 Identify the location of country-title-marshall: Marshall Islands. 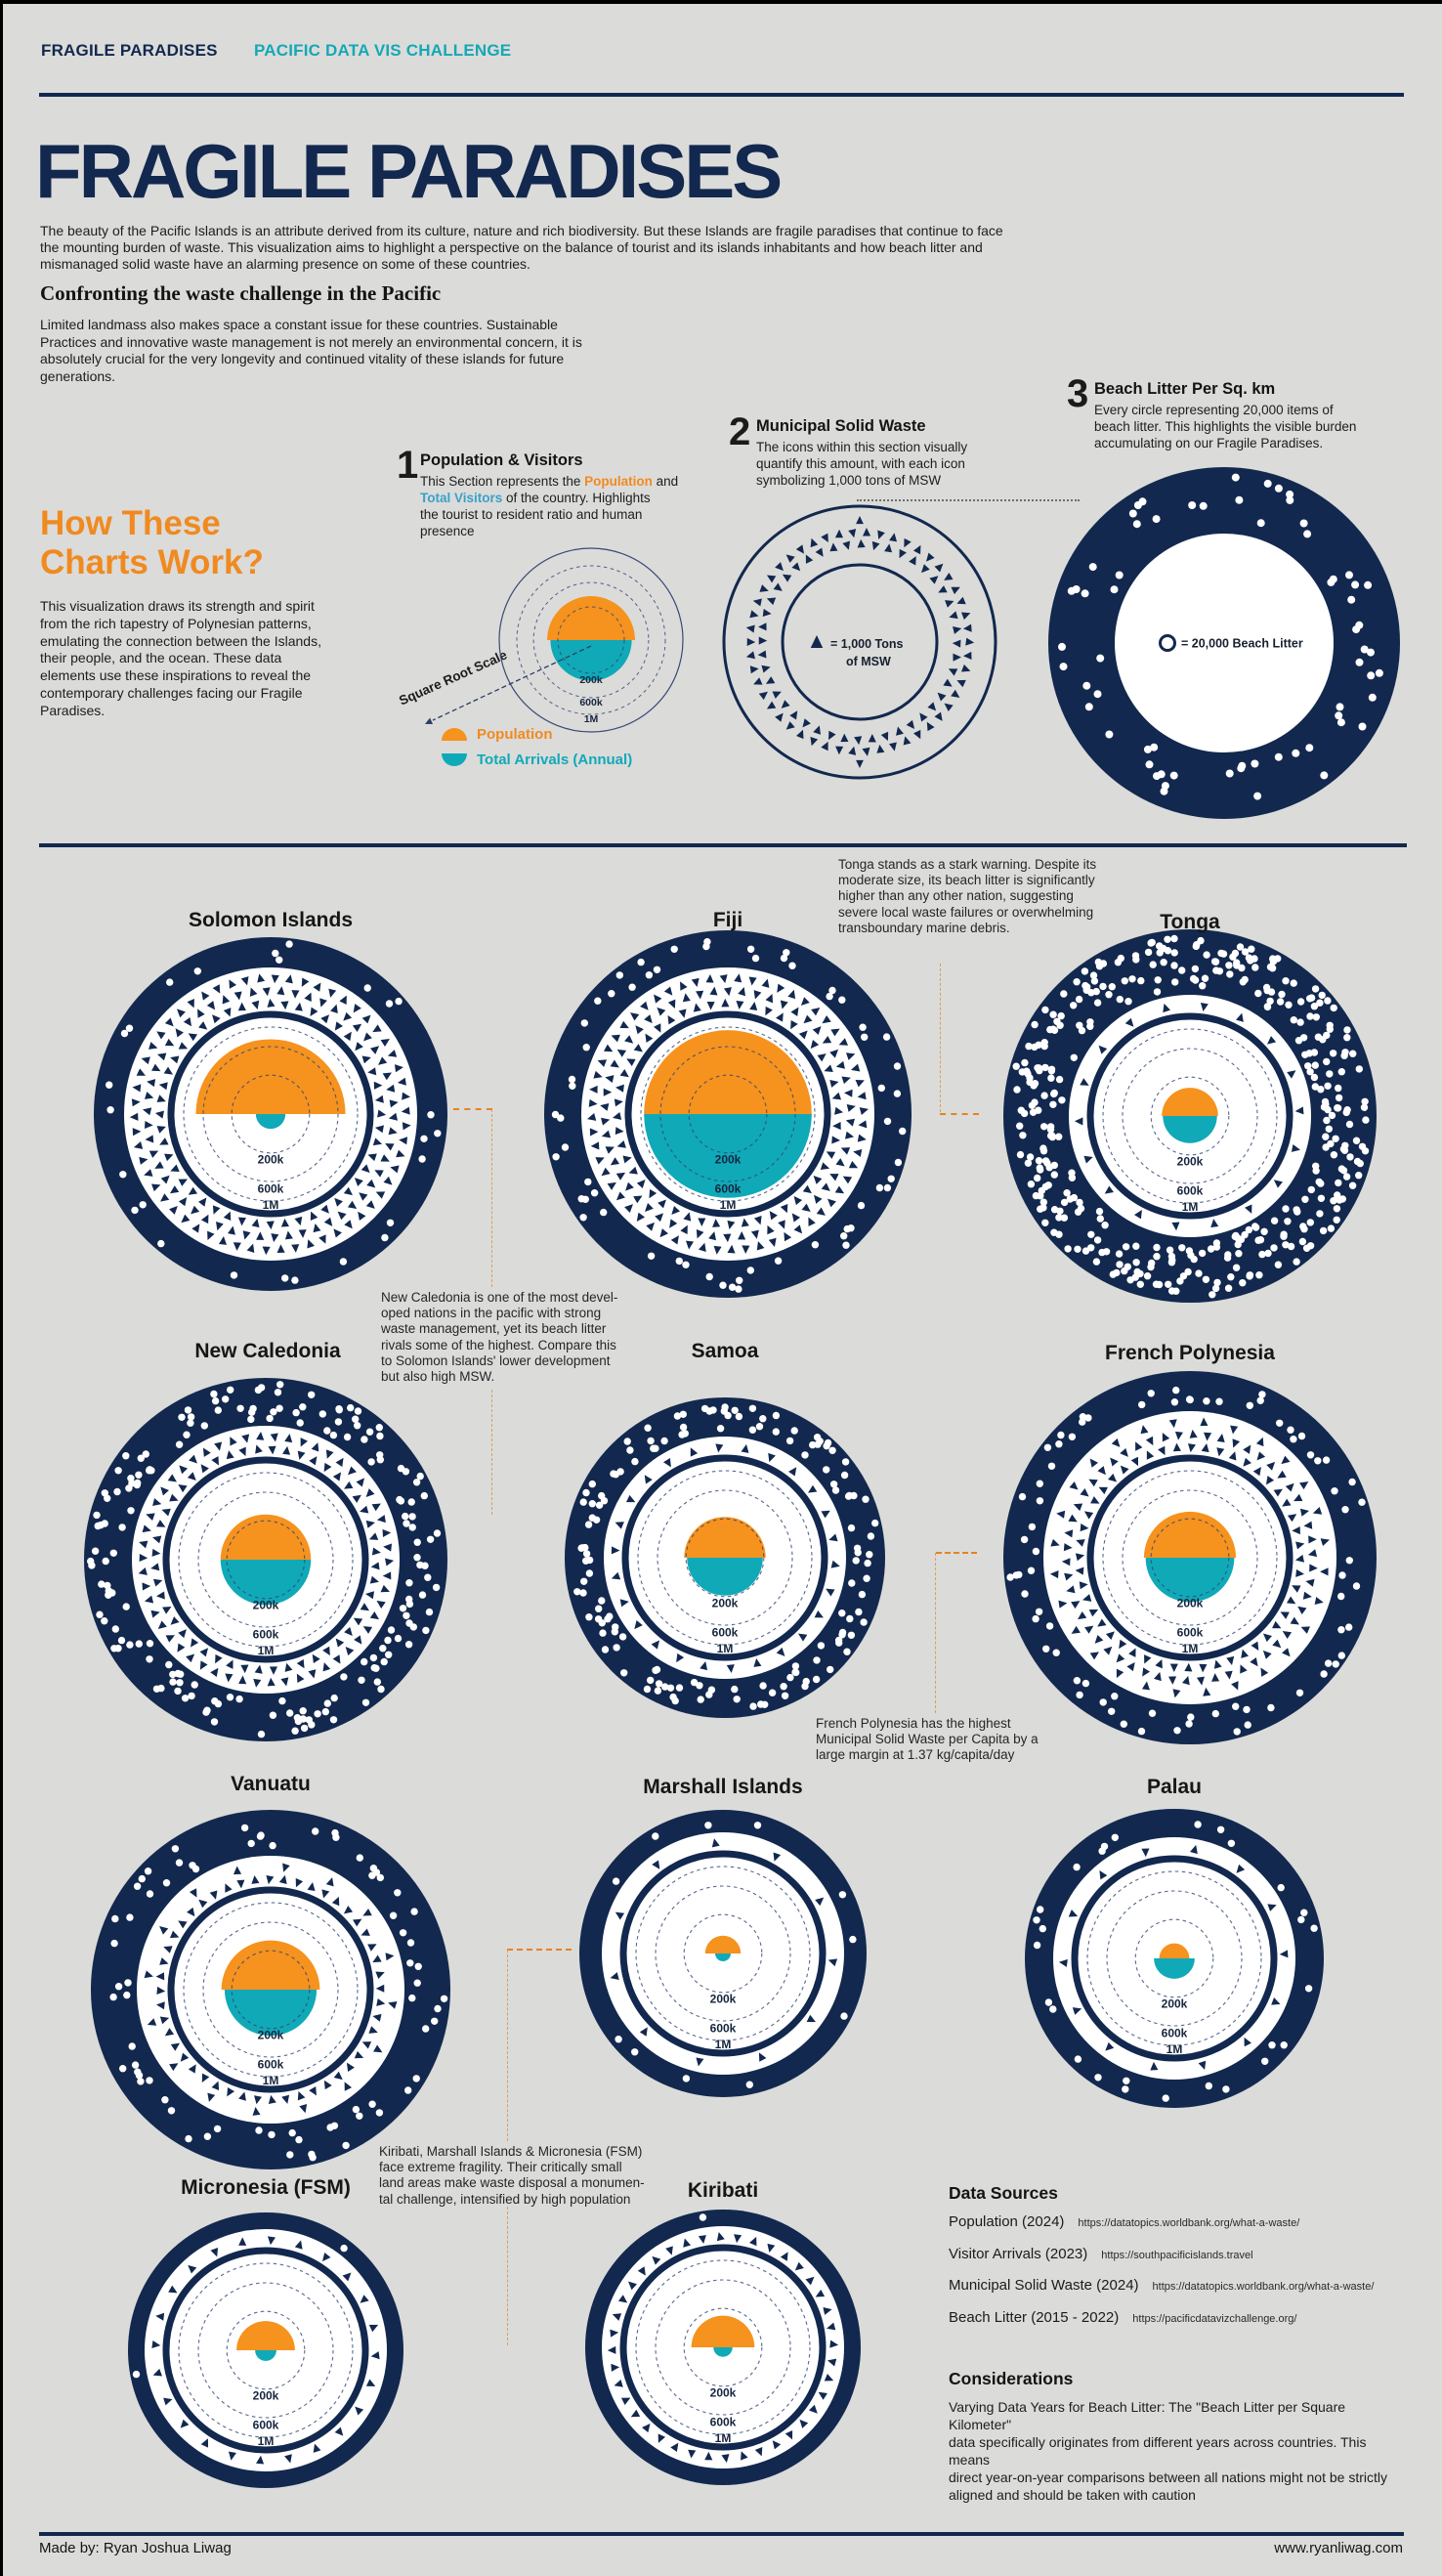
(723, 1787).